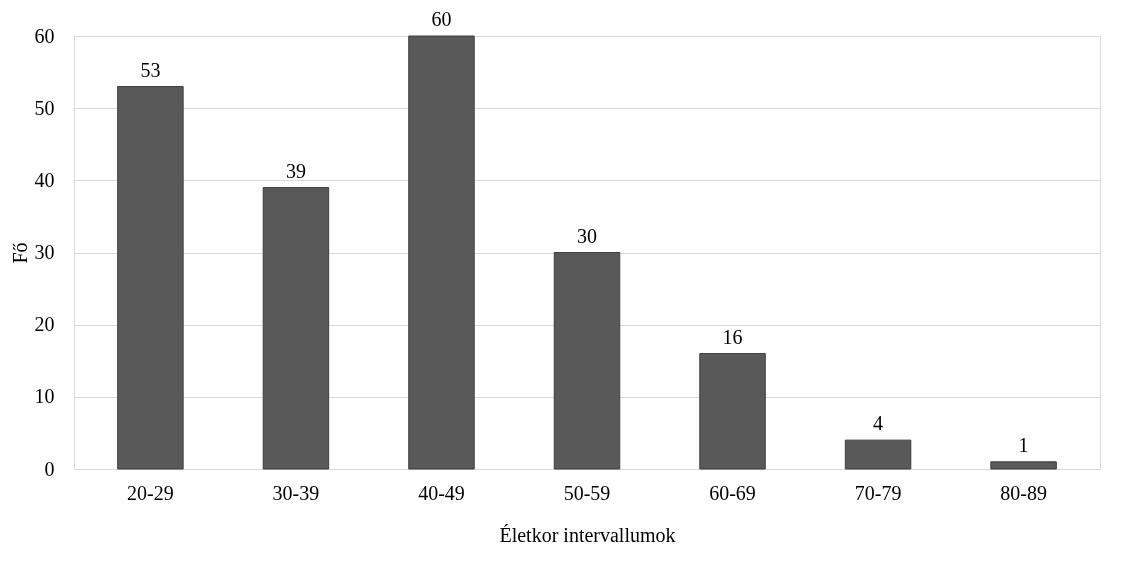 This screenshot has width=1130, height=571. Describe the element at coordinates (878, 492) in the screenshot. I see `x-tick-label: 70-79` at that location.